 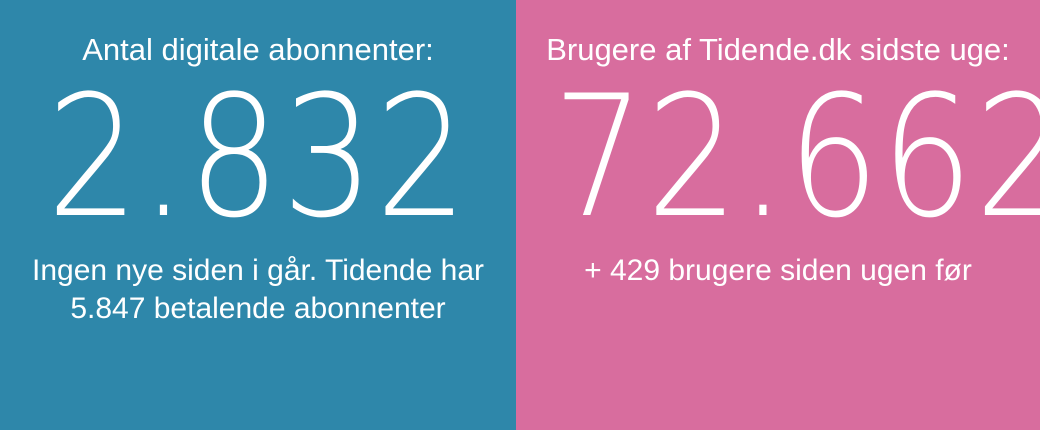 What do you see at coordinates (258, 49) in the screenshot?
I see `subscribers-label: Antal digitale abonnenter:` at bounding box center [258, 49].